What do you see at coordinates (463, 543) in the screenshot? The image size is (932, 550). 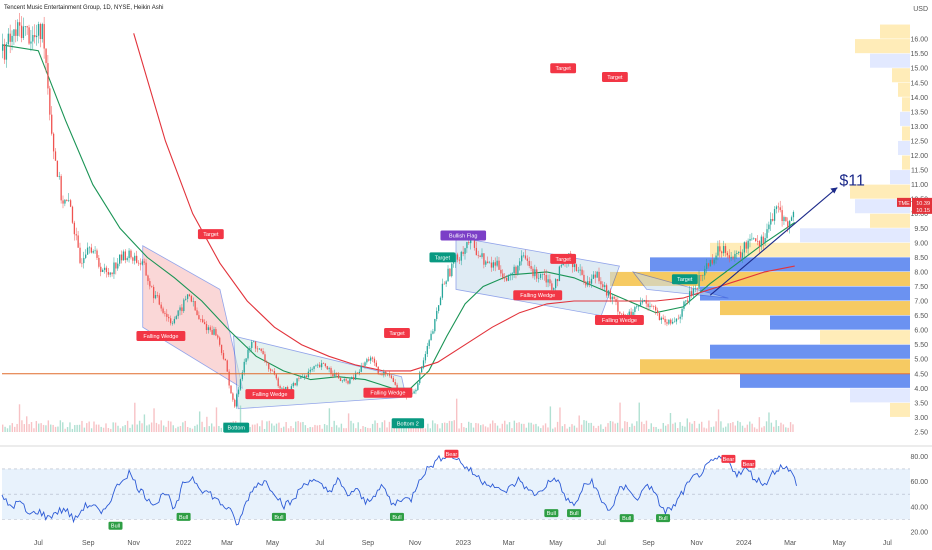 I see `time-tick-label: 2023` at bounding box center [463, 543].